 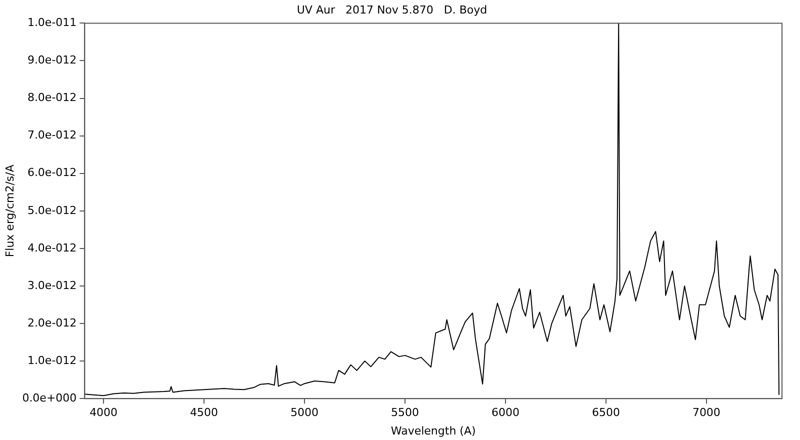 I want to click on y-tick-label: 1.0e-011, so click(x=52, y=23).